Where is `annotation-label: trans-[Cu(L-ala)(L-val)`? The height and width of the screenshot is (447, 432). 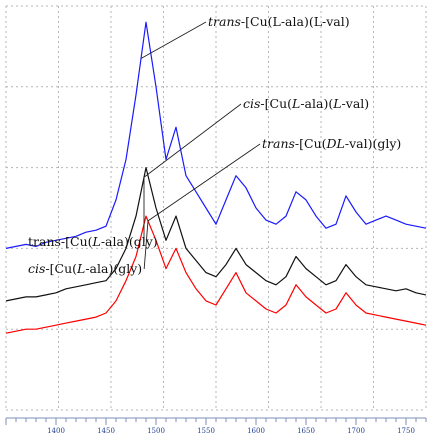 annotation-label: trans-[Cu(L-ala)(L-val) is located at coordinates (279, 21).